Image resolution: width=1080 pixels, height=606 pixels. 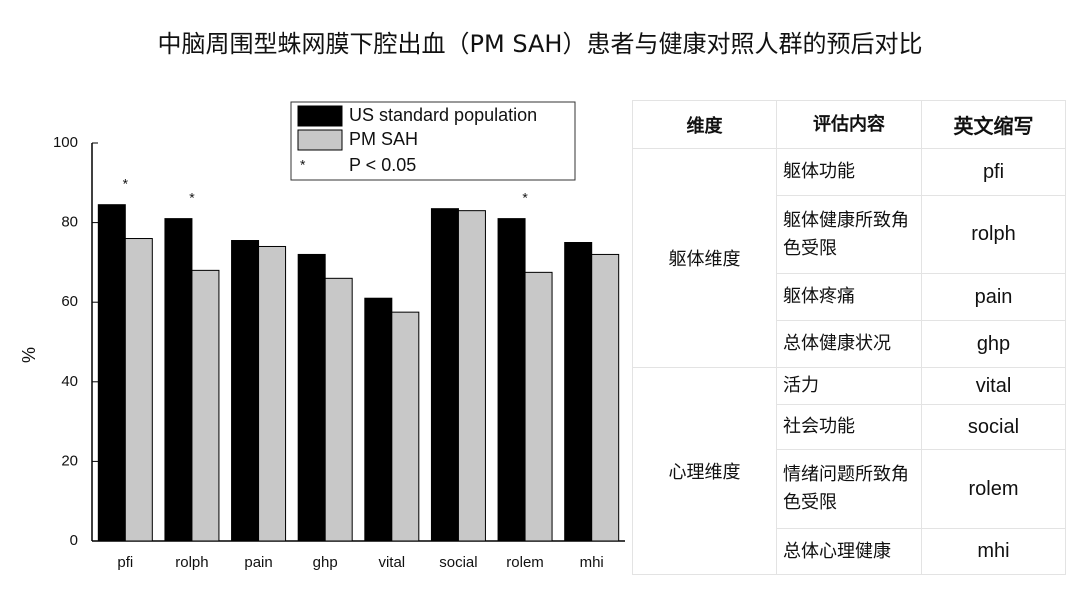 What do you see at coordinates (540, 44) in the screenshot?
I see `page-title: 中脑周围型蛛网膜下腔出血（PM SAH）患者与健康对照人群的预后对比` at bounding box center [540, 44].